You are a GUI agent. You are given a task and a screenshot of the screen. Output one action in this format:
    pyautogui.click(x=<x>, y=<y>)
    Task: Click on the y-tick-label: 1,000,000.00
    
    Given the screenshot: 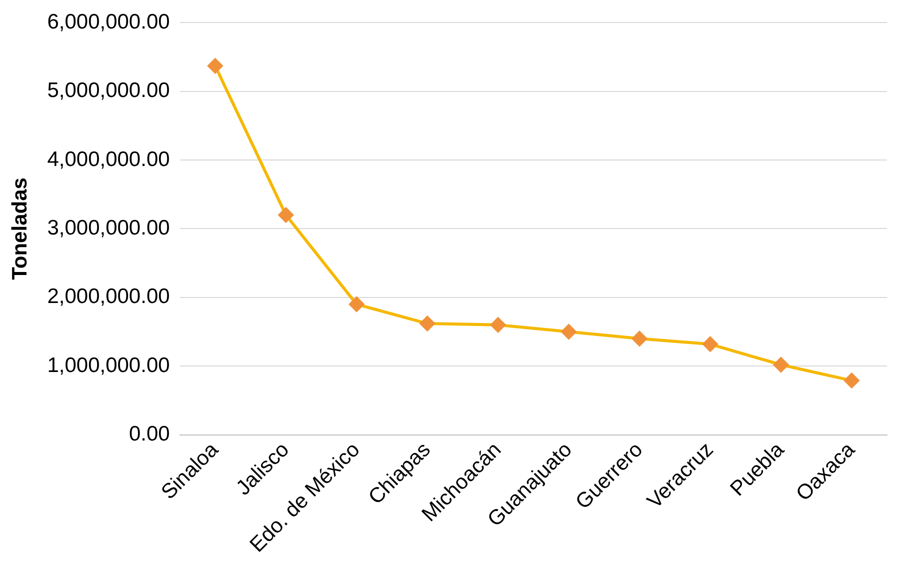 What is the action you would take?
    pyautogui.click(x=108, y=365)
    